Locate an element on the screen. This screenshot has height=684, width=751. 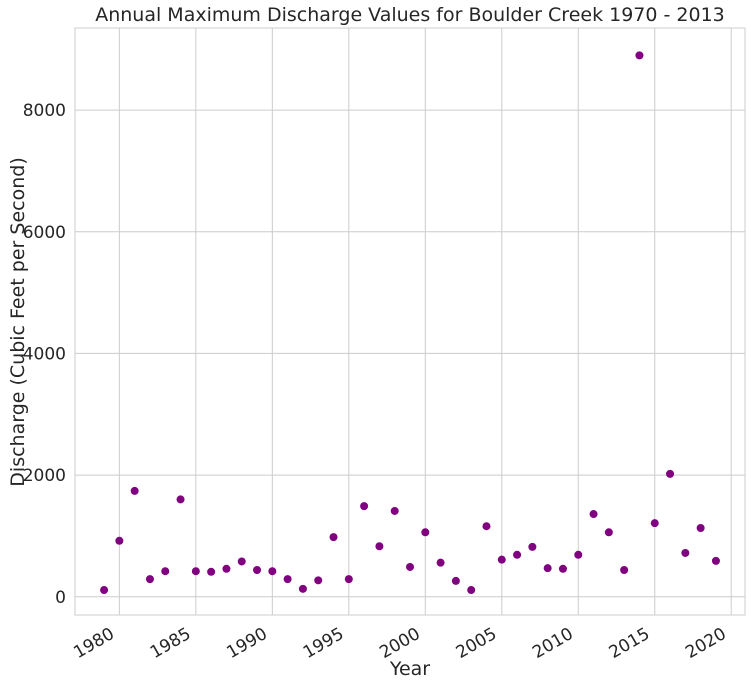
y-tick-label: 4000 is located at coordinates (44, 354).